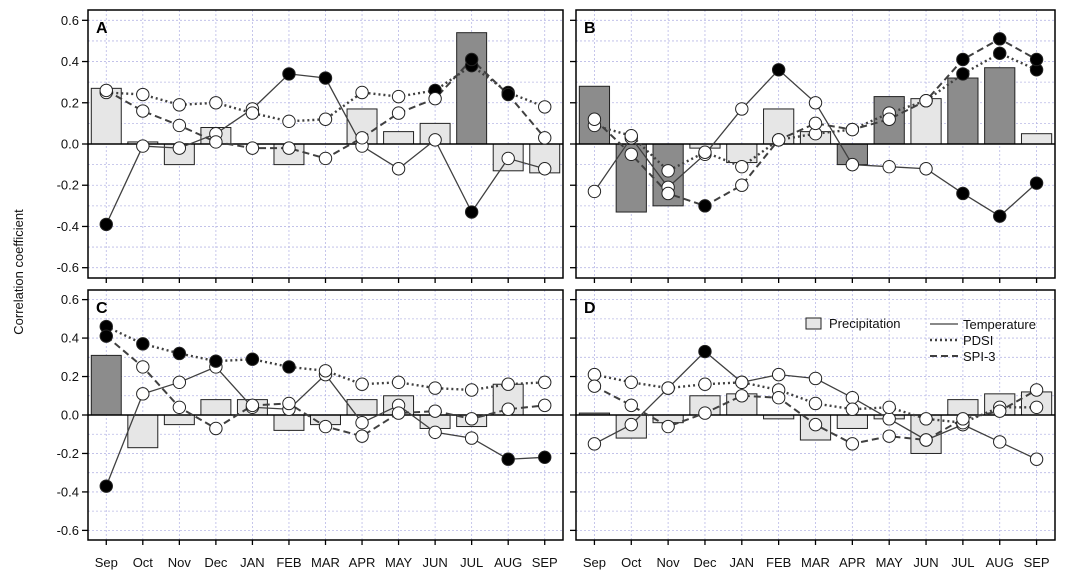 The height and width of the screenshot is (570, 1065). I want to click on x-tick-label: SEP, so click(545, 562).